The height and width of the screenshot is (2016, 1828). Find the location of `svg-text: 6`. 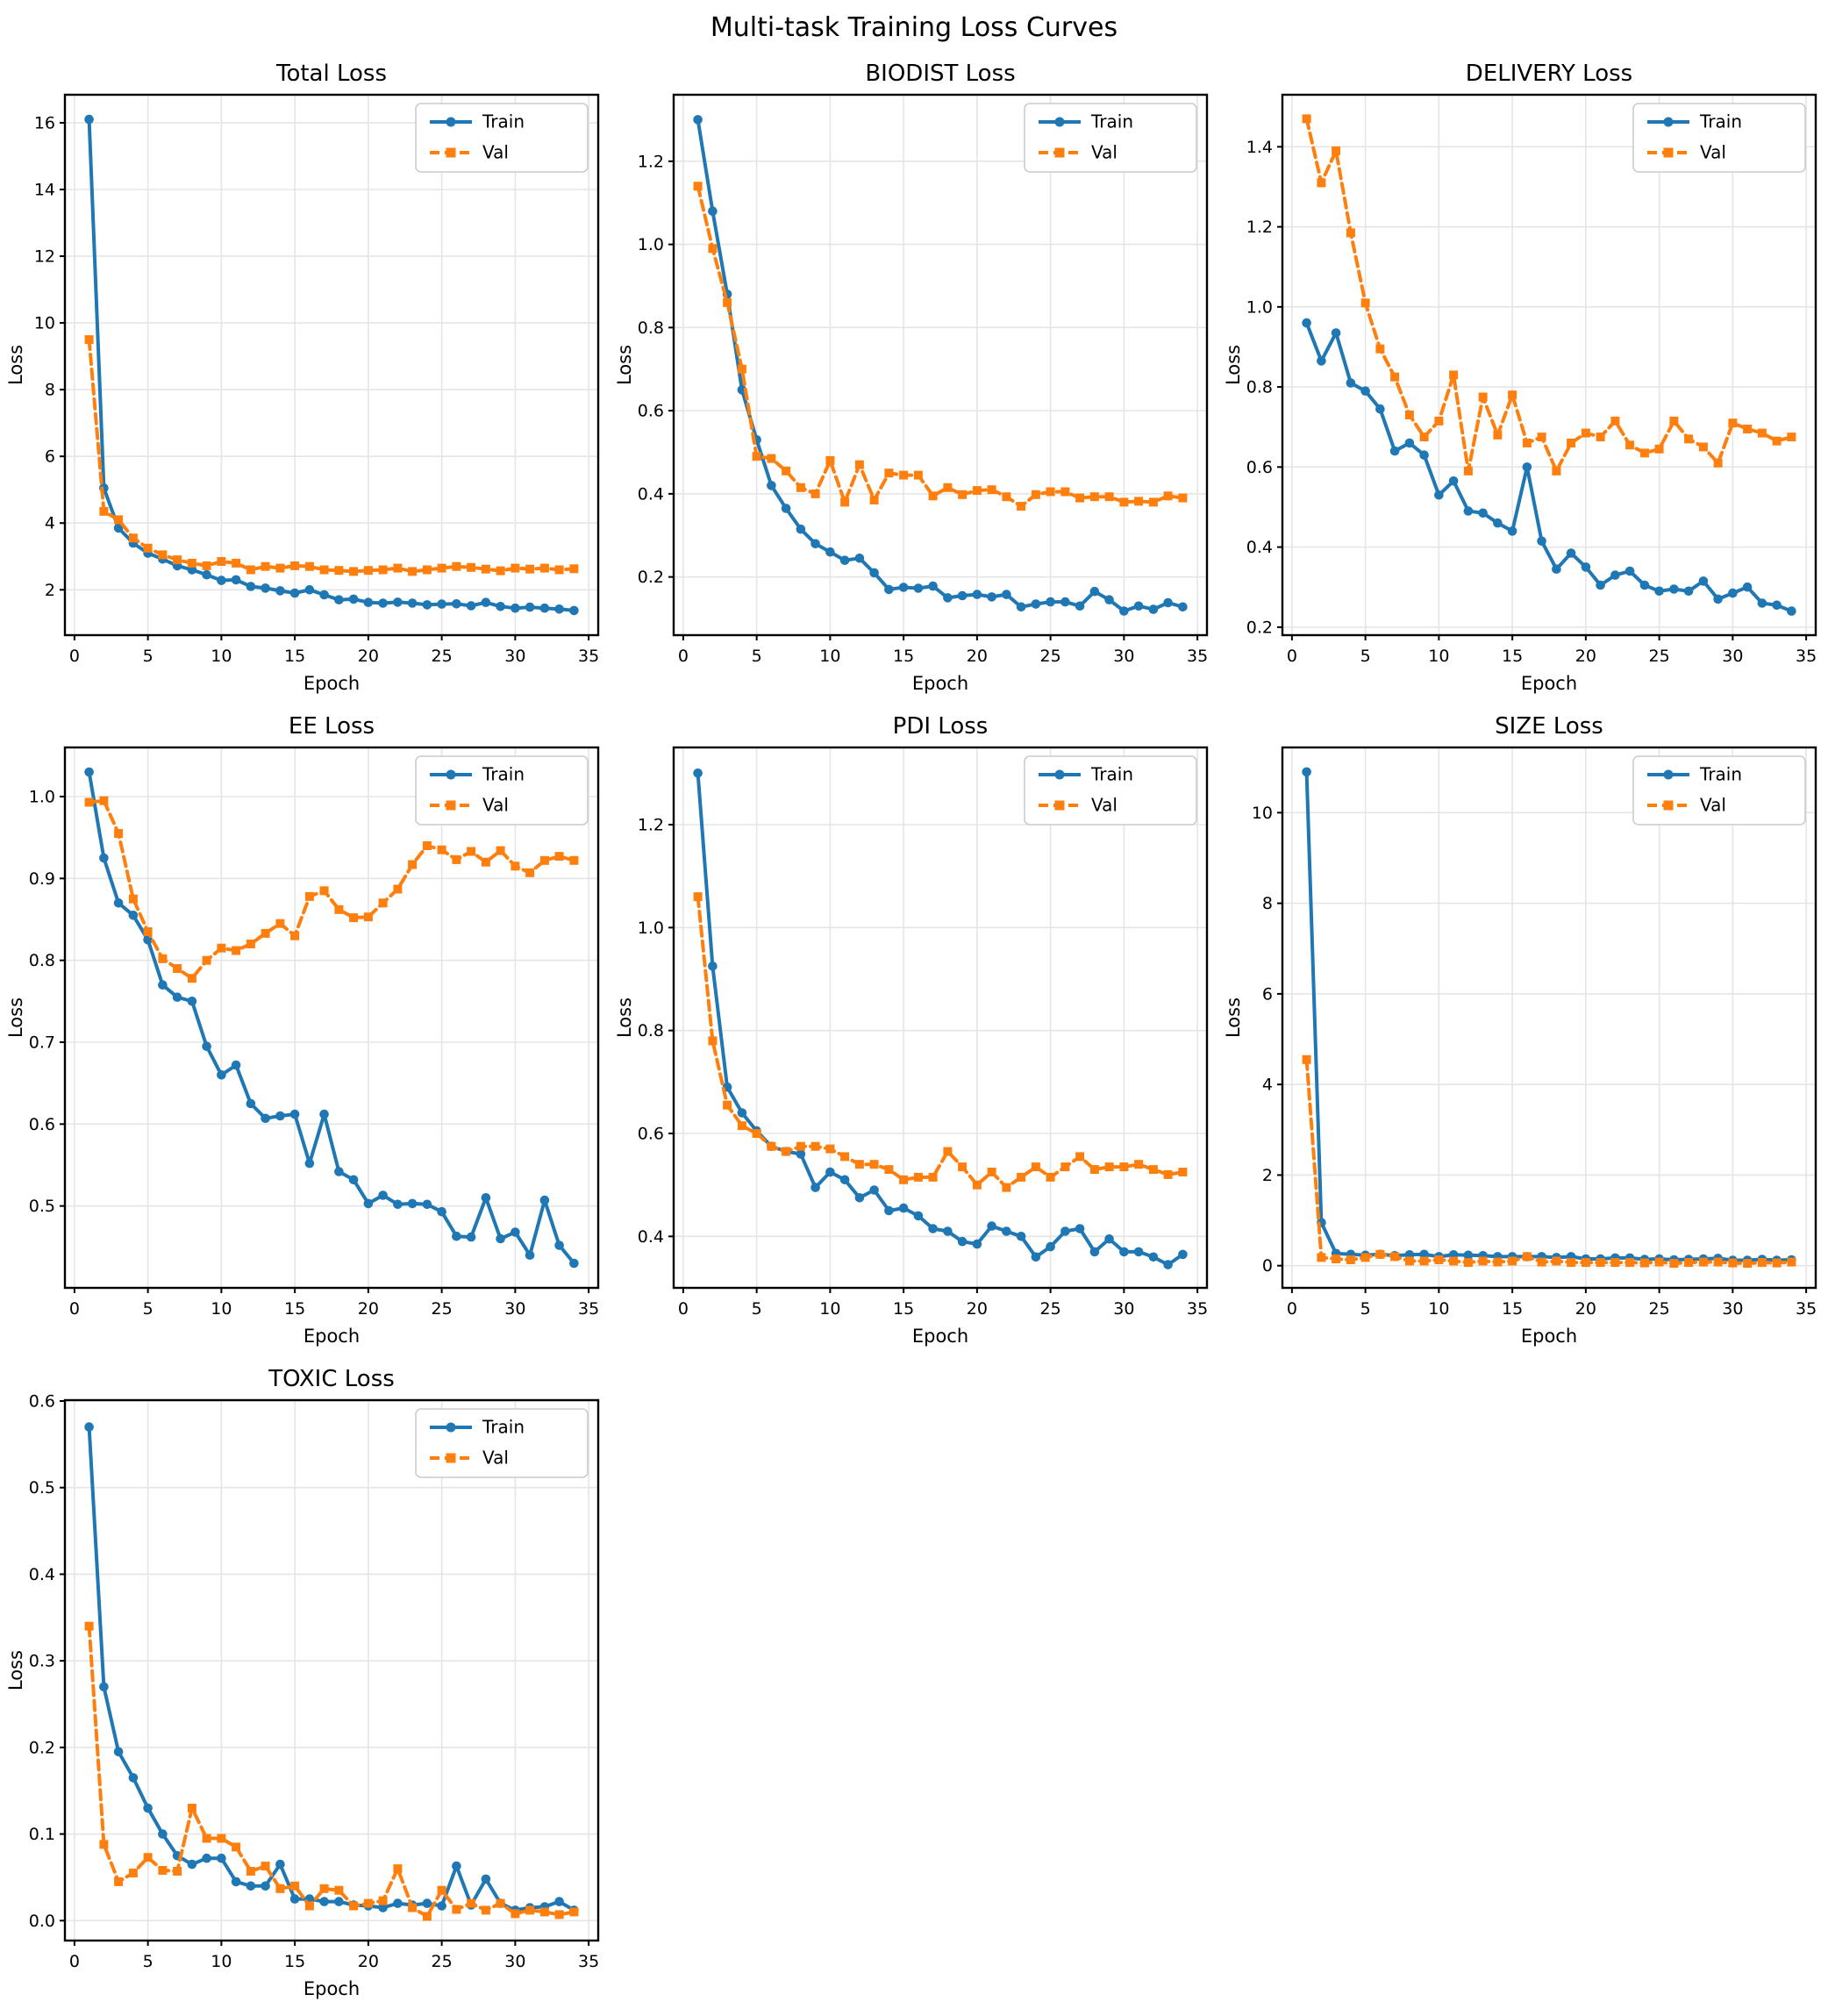

svg-text: 6 is located at coordinates (50, 457).